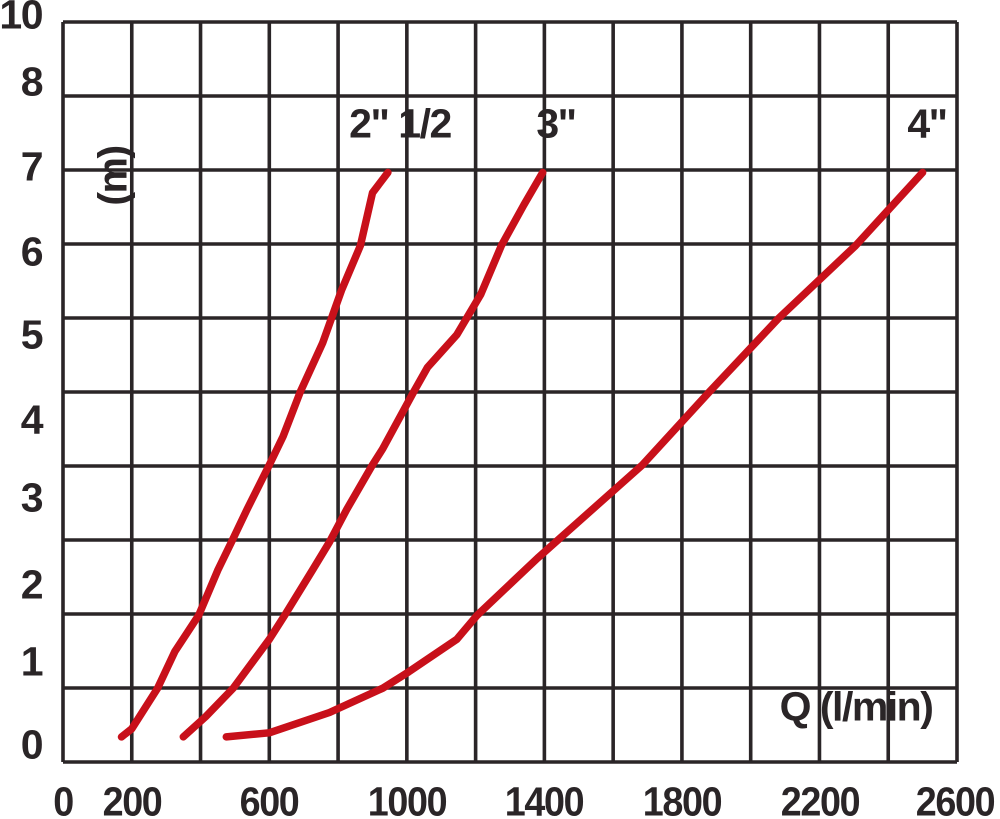 The width and height of the screenshot is (1000, 819). I want to click on curve-label-3-inch: 3", so click(556, 123).